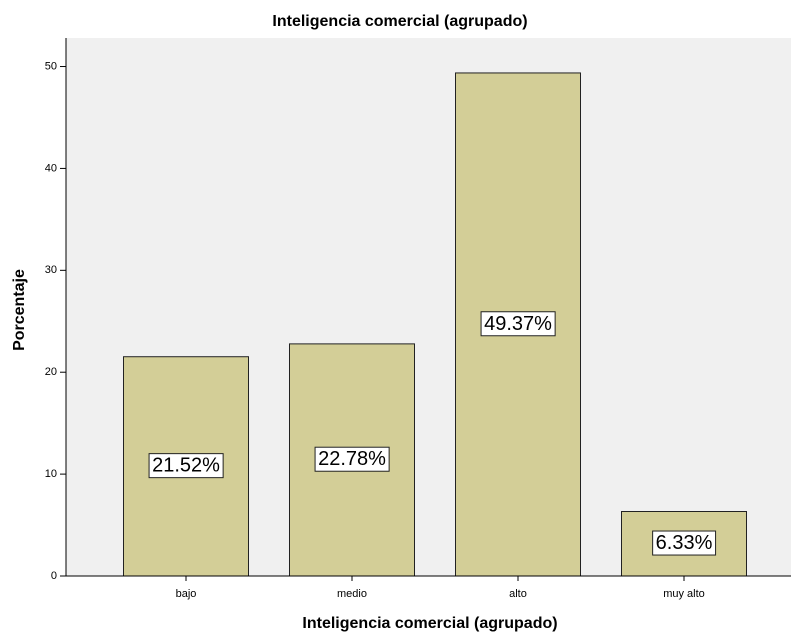 The height and width of the screenshot is (635, 791). I want to click on value-label: 22.78%, so click(352, 459).